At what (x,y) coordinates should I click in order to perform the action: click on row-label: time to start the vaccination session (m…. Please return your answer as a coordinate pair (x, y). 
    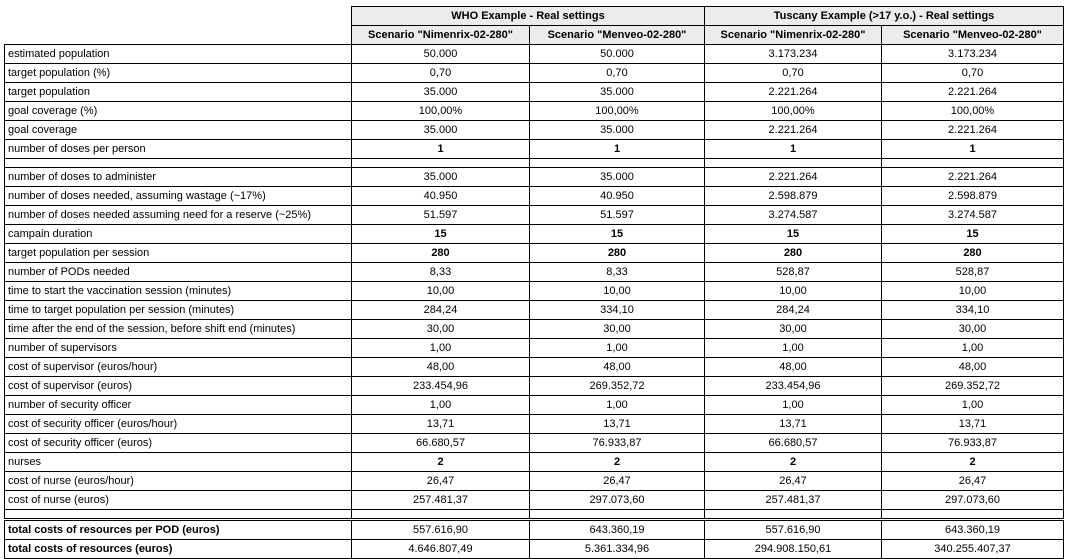
    Looking at the image, I should click on (178, 291).